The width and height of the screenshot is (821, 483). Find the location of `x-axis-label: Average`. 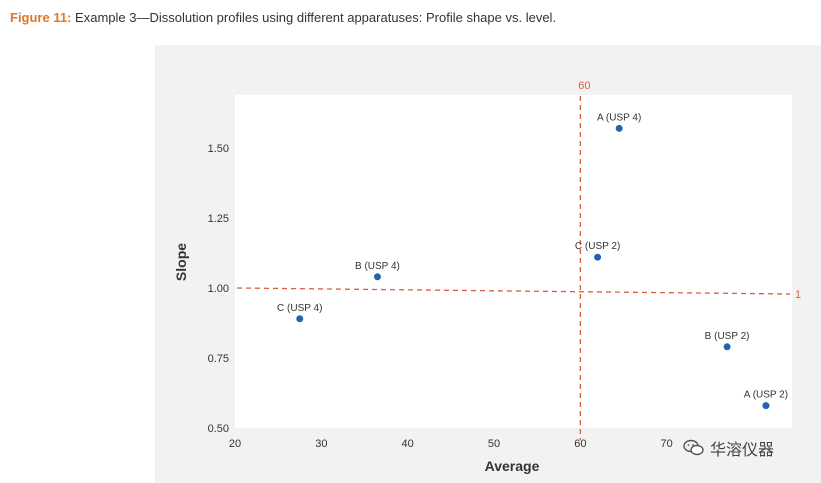

x-axis-label: Average is located at coordinates (512, 466).